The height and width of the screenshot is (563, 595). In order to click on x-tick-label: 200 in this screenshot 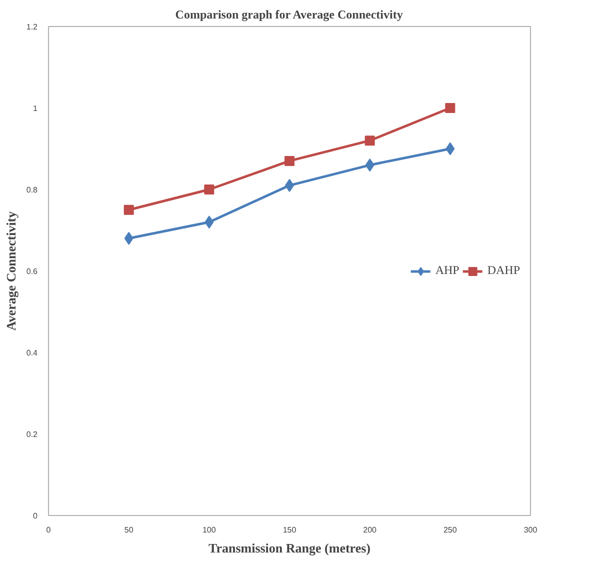, I will do `click(370, 530)`.